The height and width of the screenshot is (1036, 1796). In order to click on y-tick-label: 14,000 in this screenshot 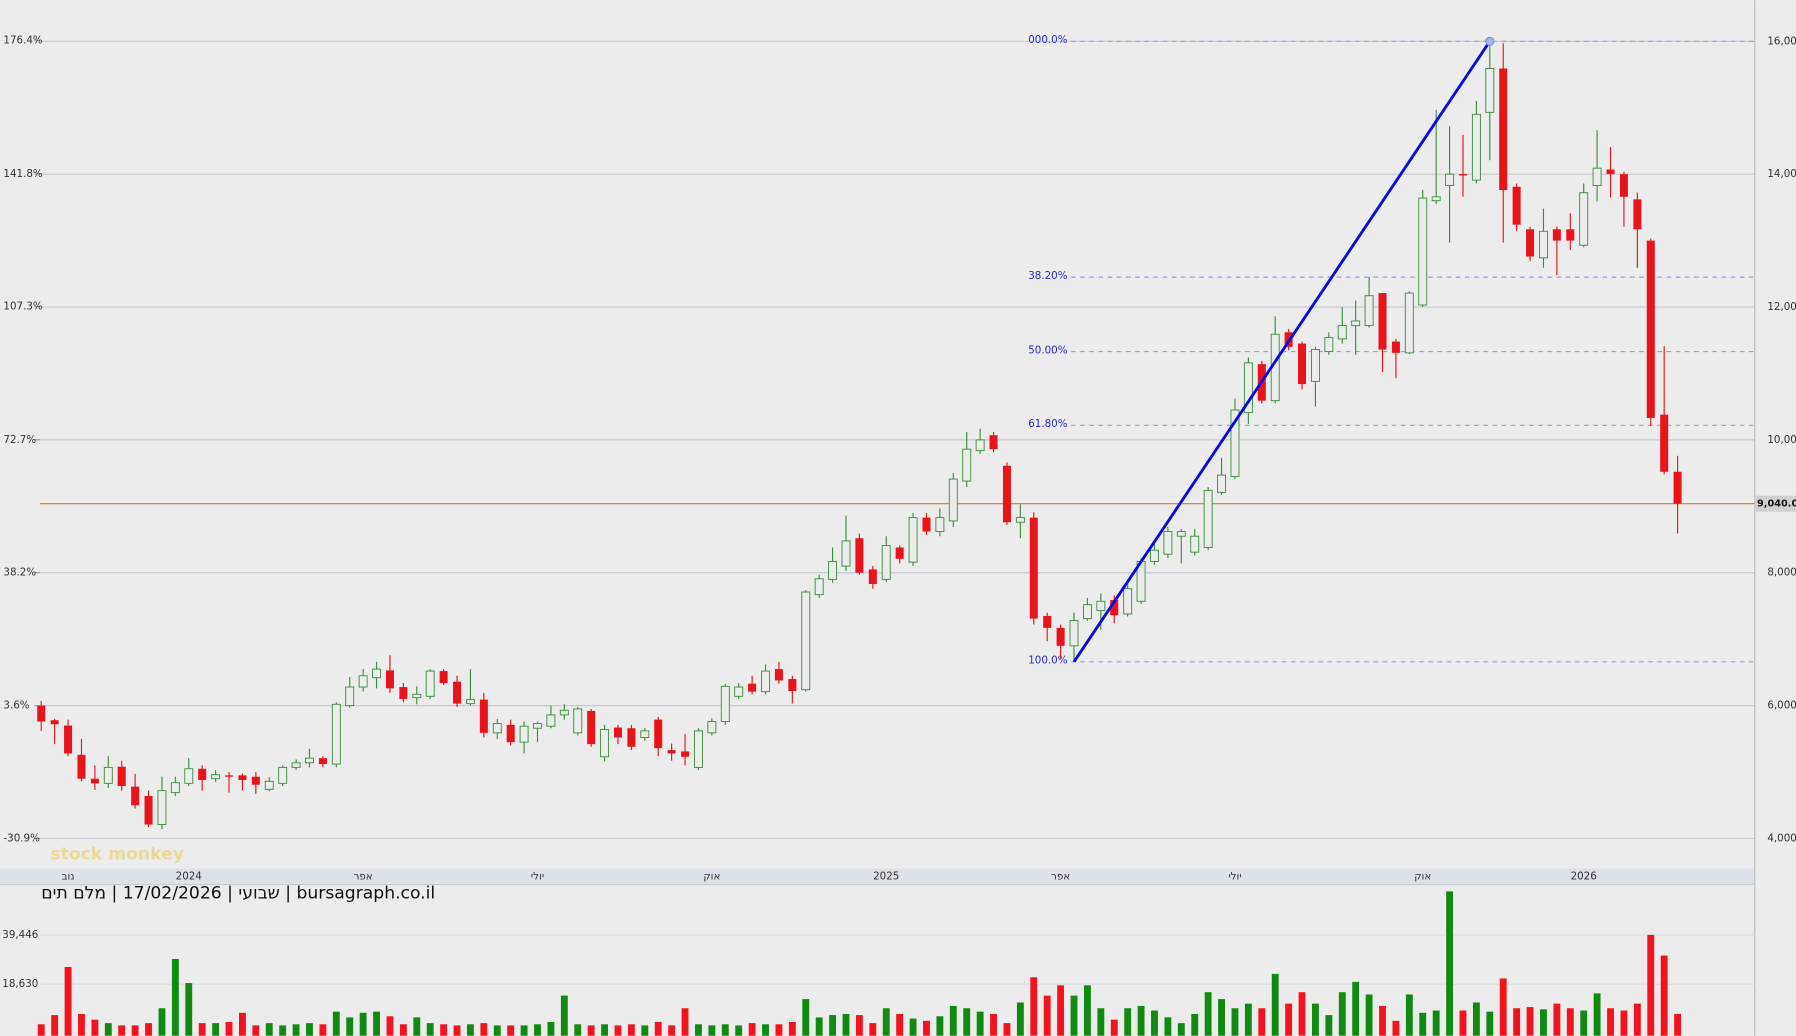, I will do `click(1781, 174)`.